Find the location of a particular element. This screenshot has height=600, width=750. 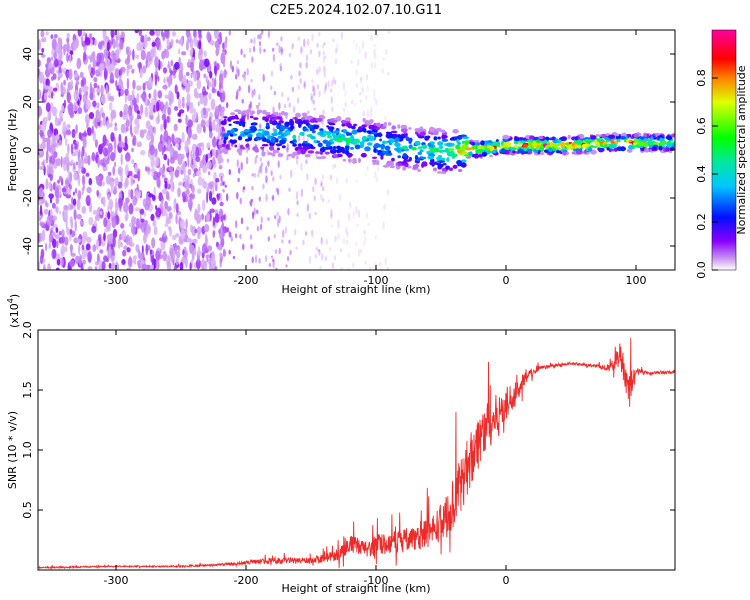

colorbar-ticks: 0.0 0.2 0.4 0.6 0.8 is located at coordinates (706, 174).